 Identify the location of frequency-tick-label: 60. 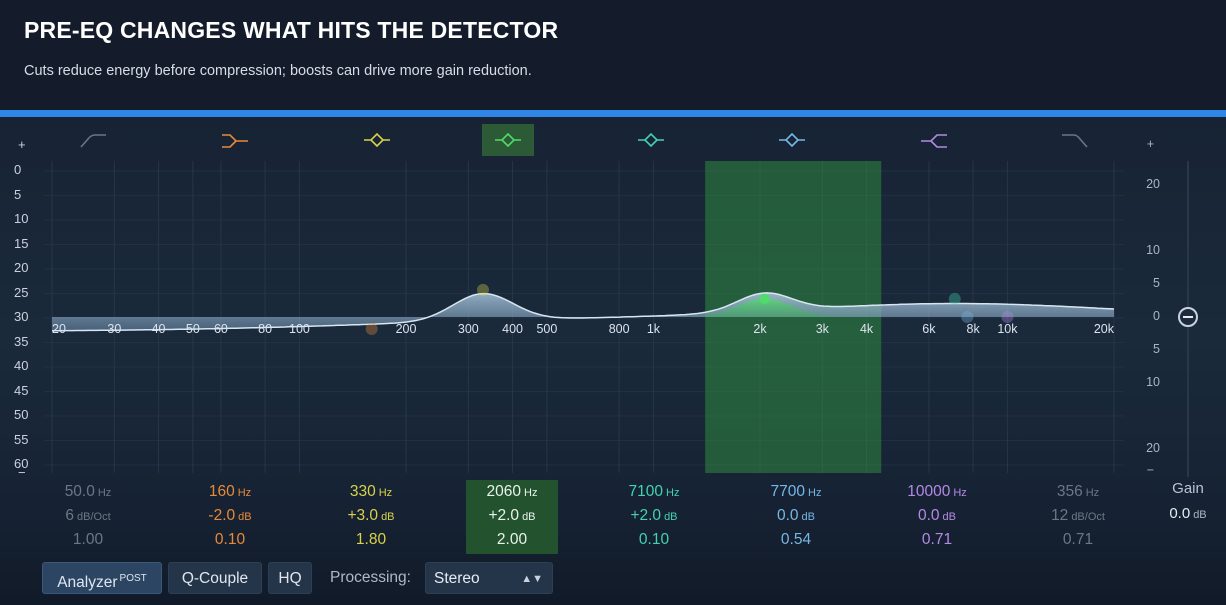
(221, 329).